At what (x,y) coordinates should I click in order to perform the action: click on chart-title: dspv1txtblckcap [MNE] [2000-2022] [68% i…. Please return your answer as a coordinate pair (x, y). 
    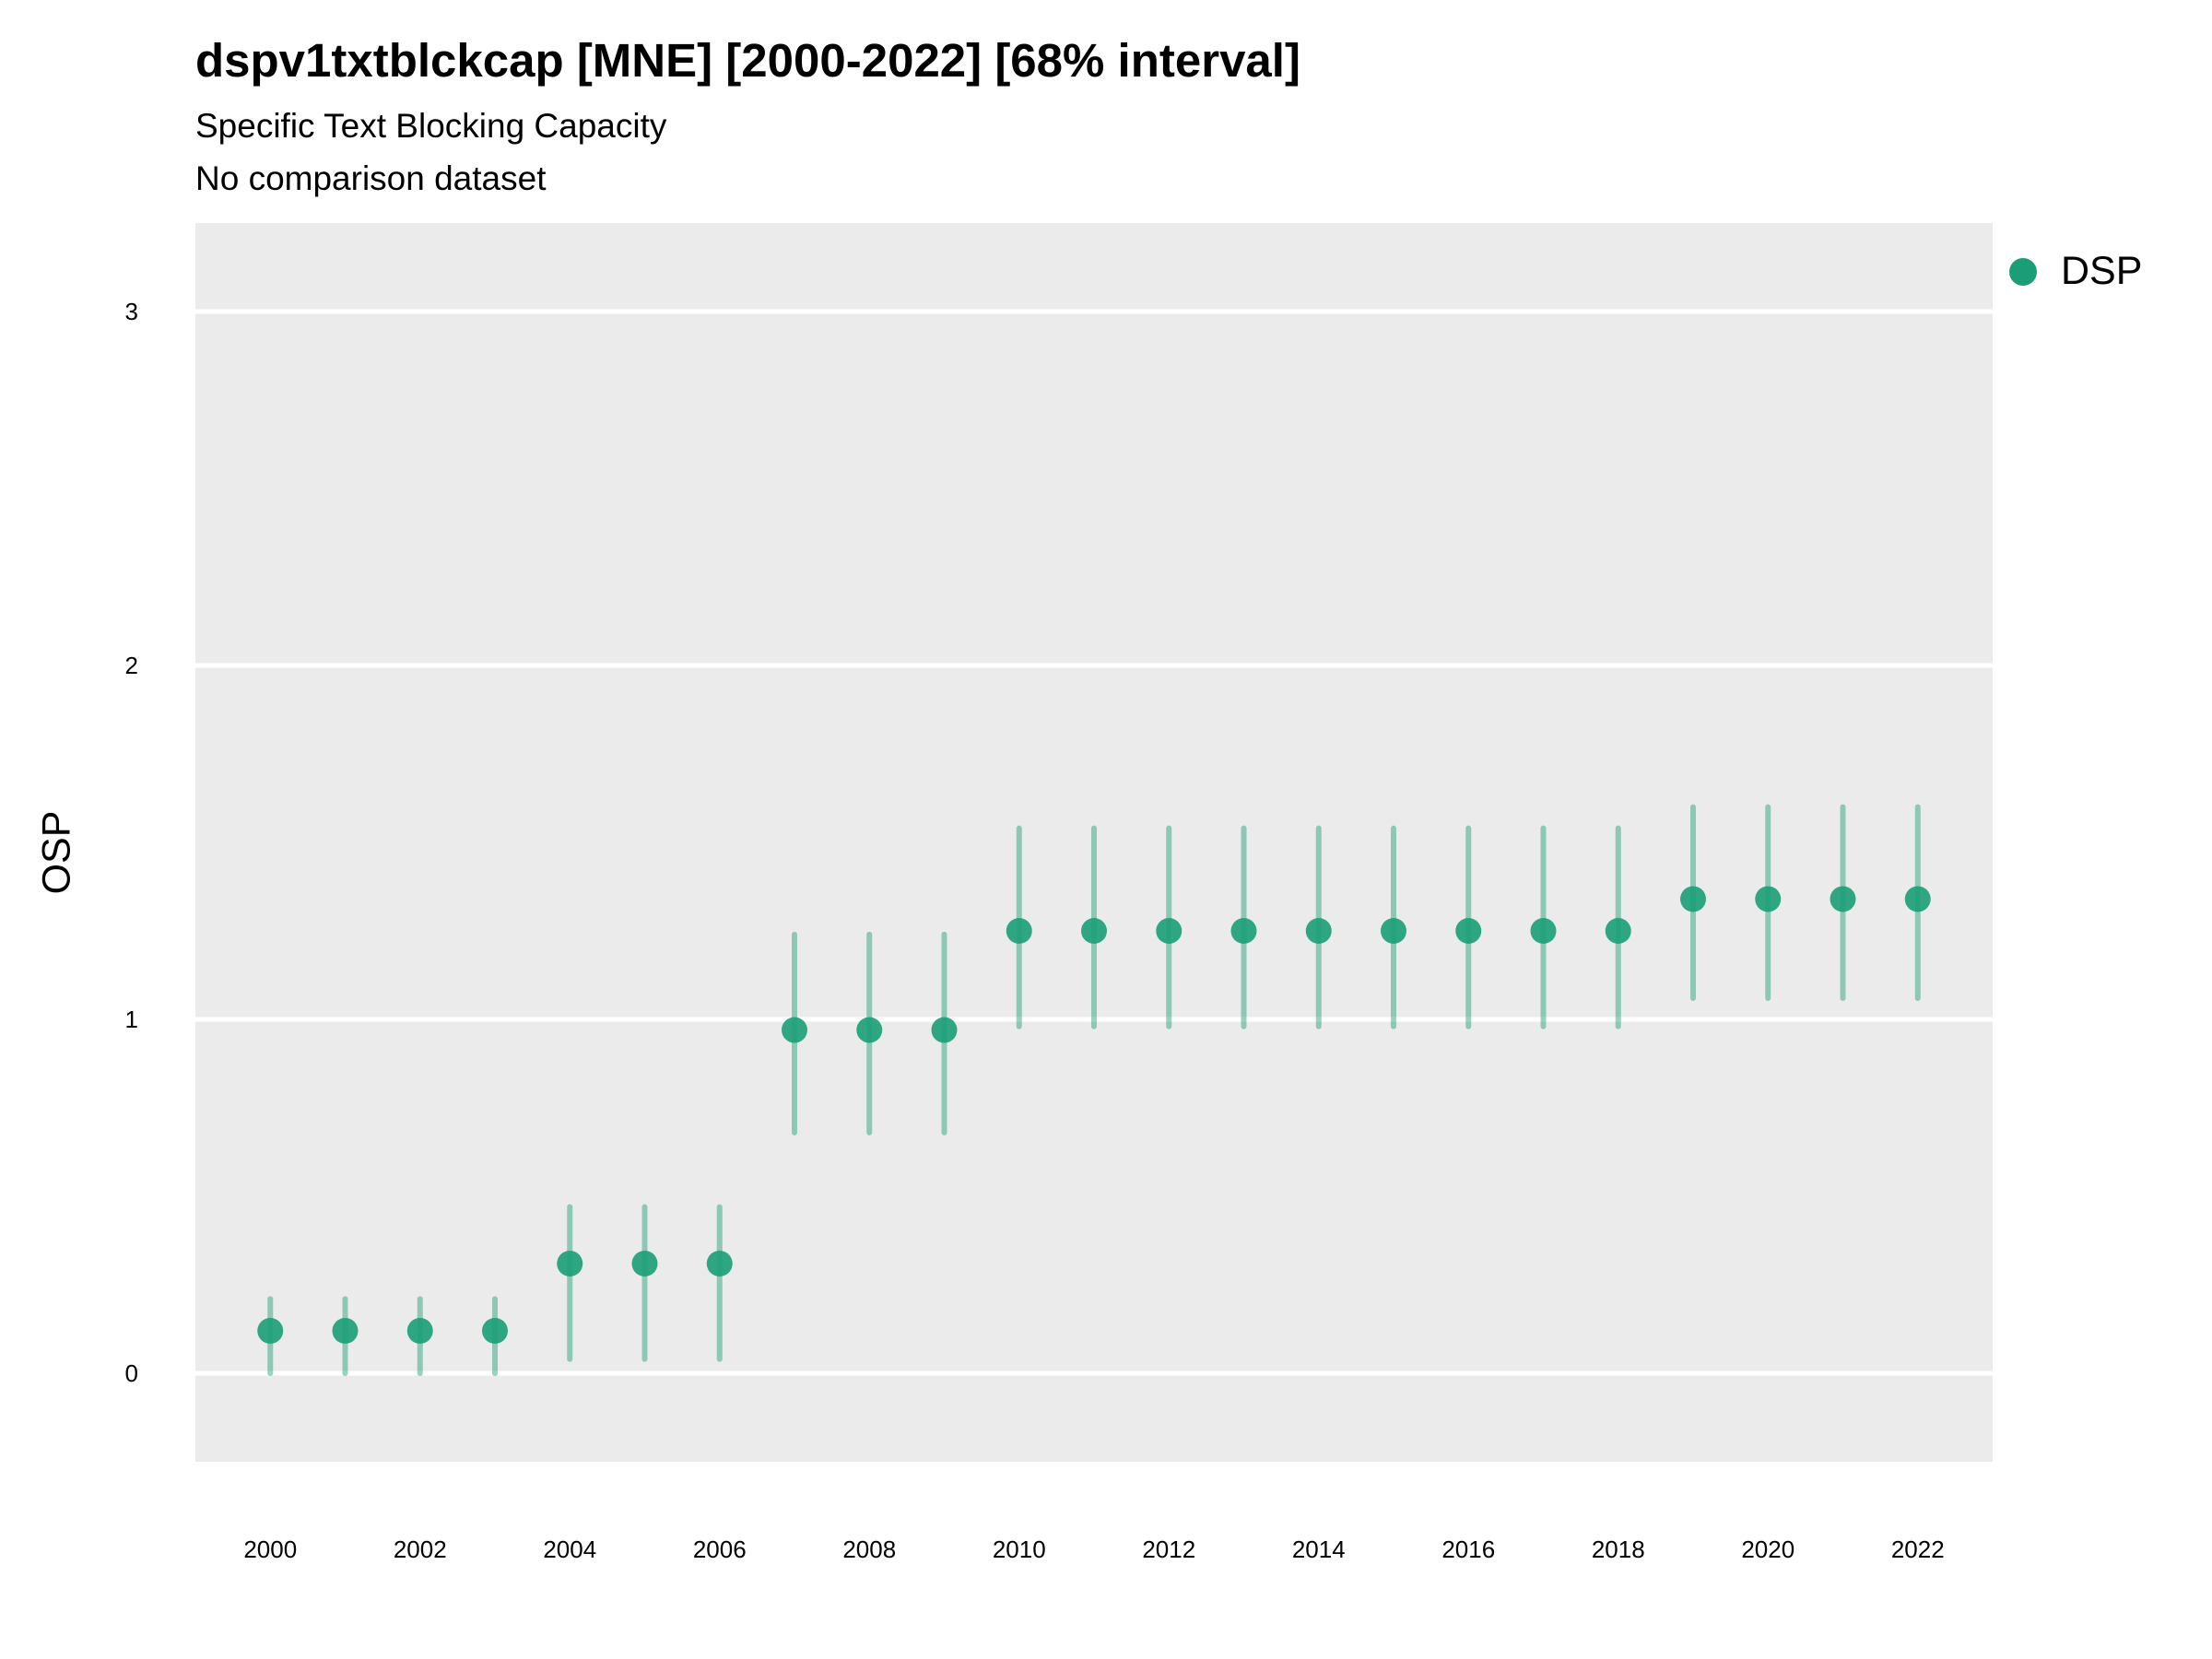
    Looking at the image, I should click on (747, 60).